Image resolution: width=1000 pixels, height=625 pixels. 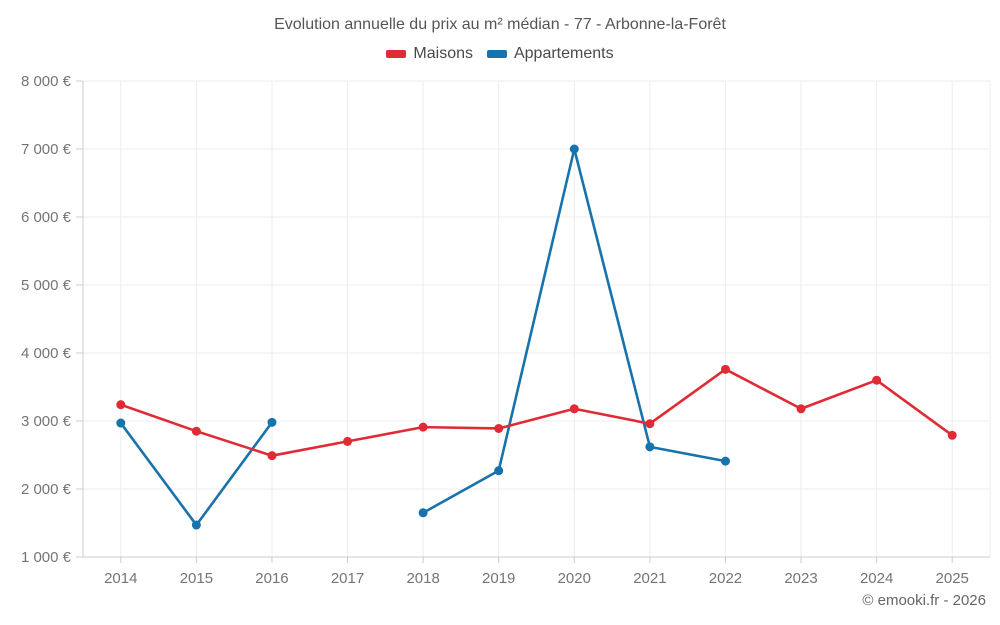 What do you see at coordinates (46, 285) in the screenshot?
I see `y-tick-label: 5 000 €` at bounding box center [46, 285].